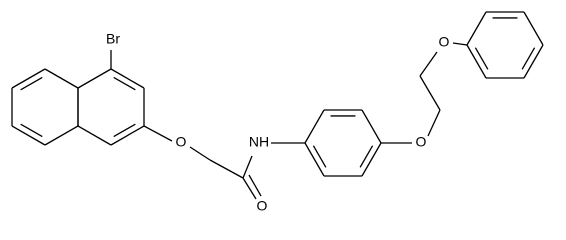 Image resolution: width=566 pixels, height=240 pixels. I want to click on atom-label: NH, so click(259, 142).